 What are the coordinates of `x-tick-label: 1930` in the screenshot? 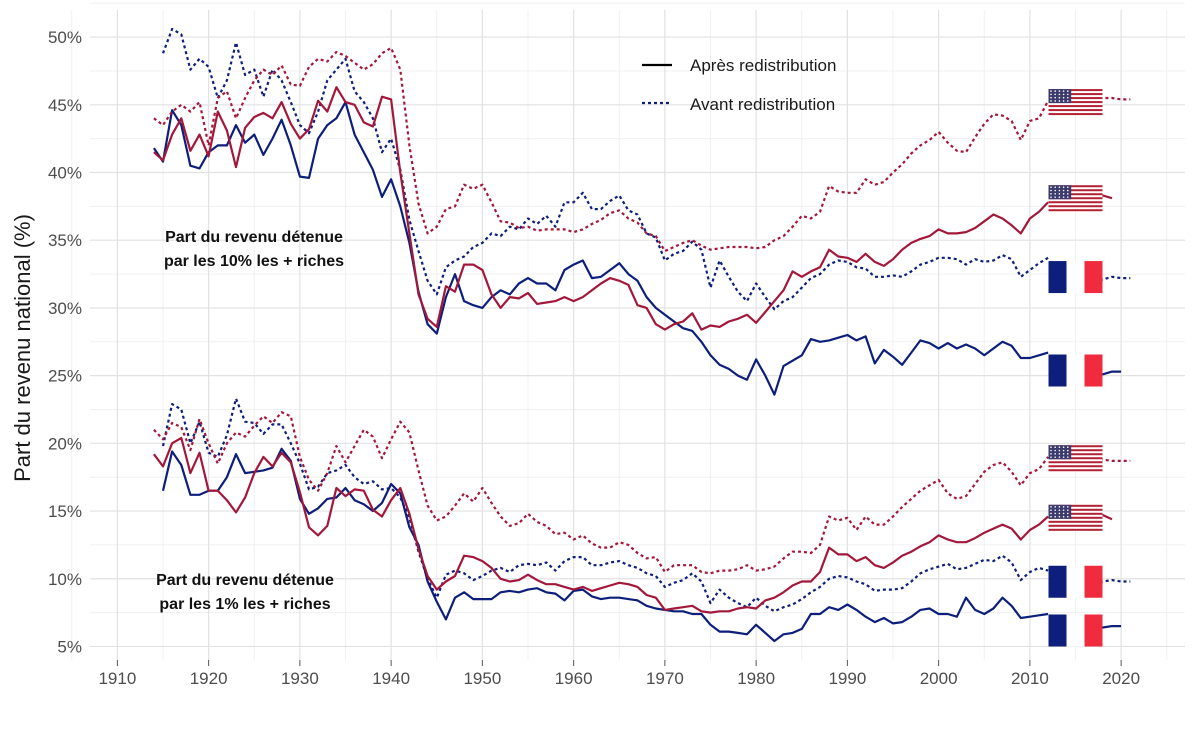 It's located at (300, 678).